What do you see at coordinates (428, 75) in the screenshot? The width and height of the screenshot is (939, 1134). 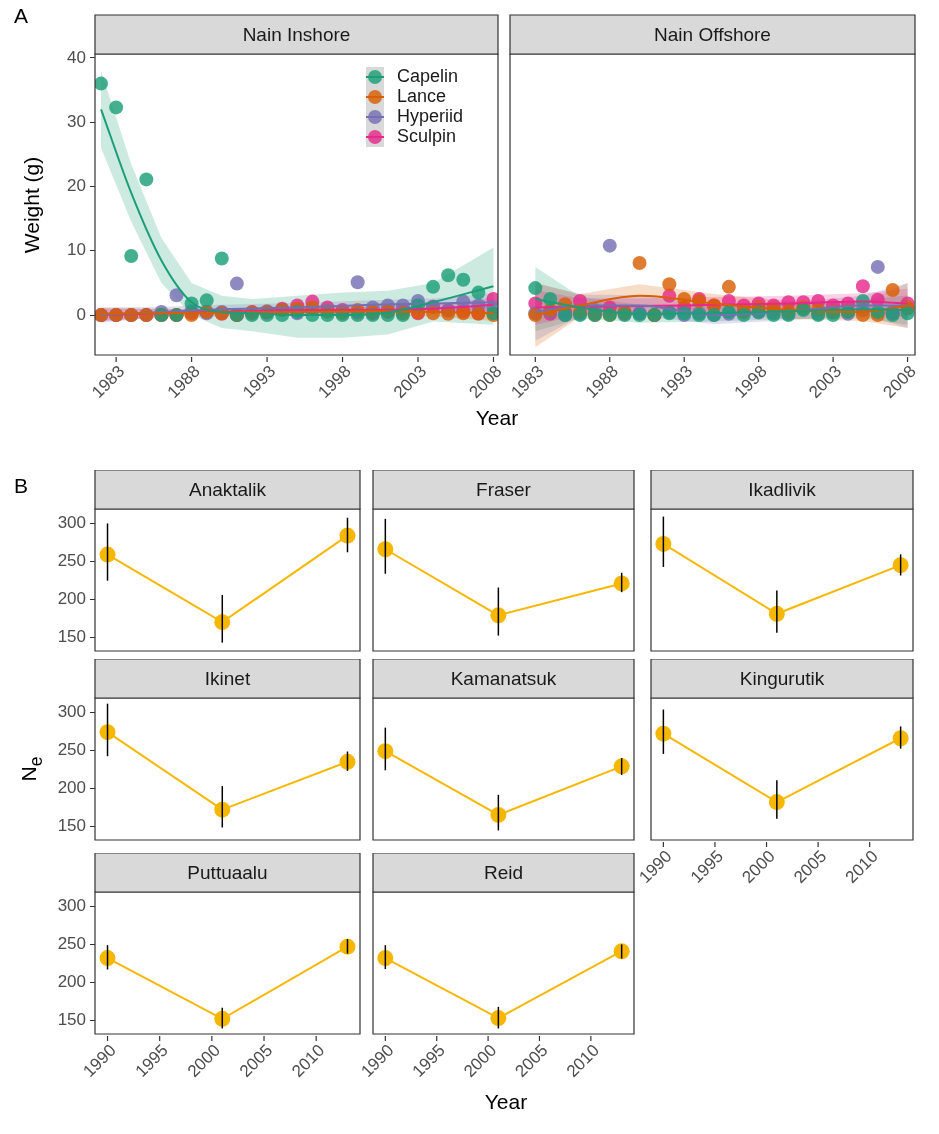 I see `legend-label: Capelin` at bounding box center [428, 75].